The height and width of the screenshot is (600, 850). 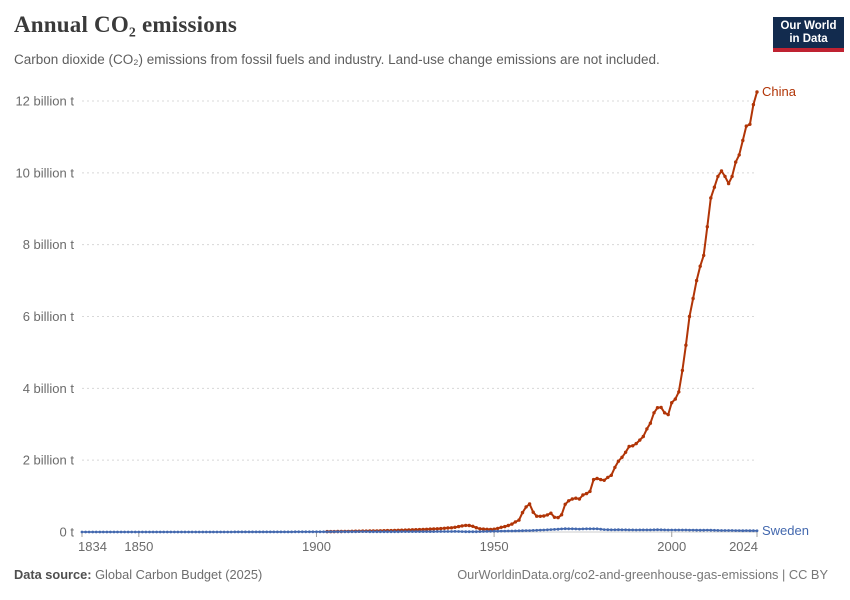 What do you see at coordinates (808, 34) in the screenshot?
I see `owid-logo: Our World in Data` at bounding box center [808, 34].